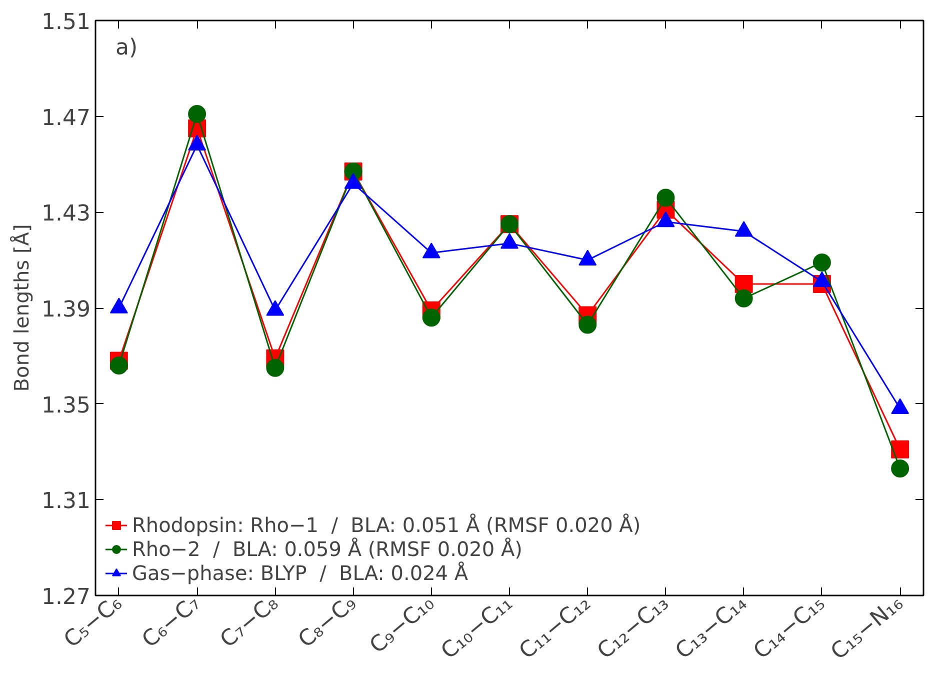 The image size is (943, 677). Describe the element at coordinates (327, 549) in the screenshot. I see `legend-label: Rho−2 / BLA: 0.059 Å (RMSF 0.020 Å)` at that location.